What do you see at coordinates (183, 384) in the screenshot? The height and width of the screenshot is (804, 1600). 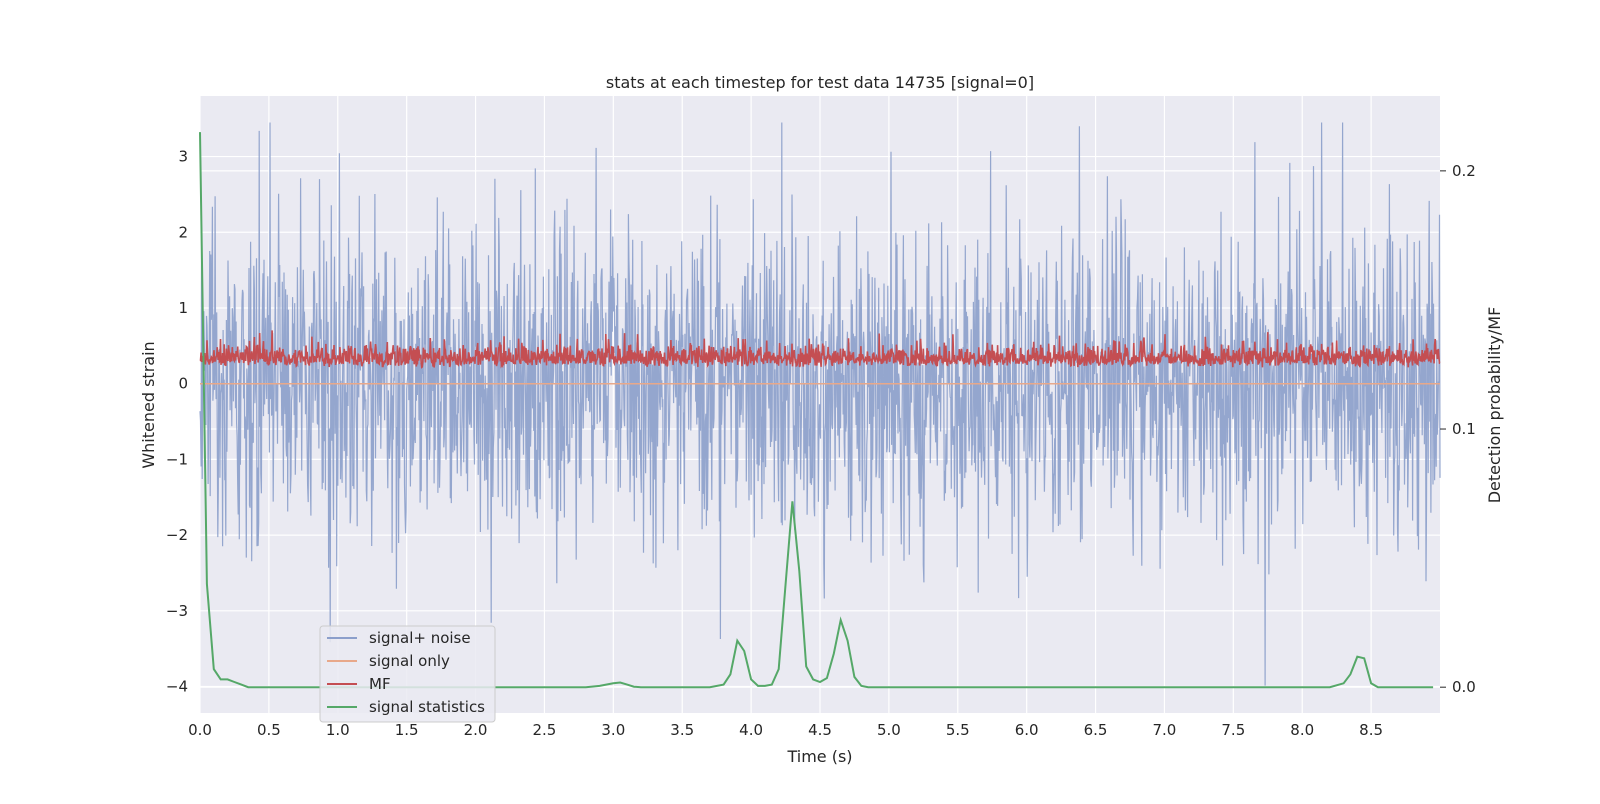 I see `y-tick-label: 0` at bounding box center [183, 384].